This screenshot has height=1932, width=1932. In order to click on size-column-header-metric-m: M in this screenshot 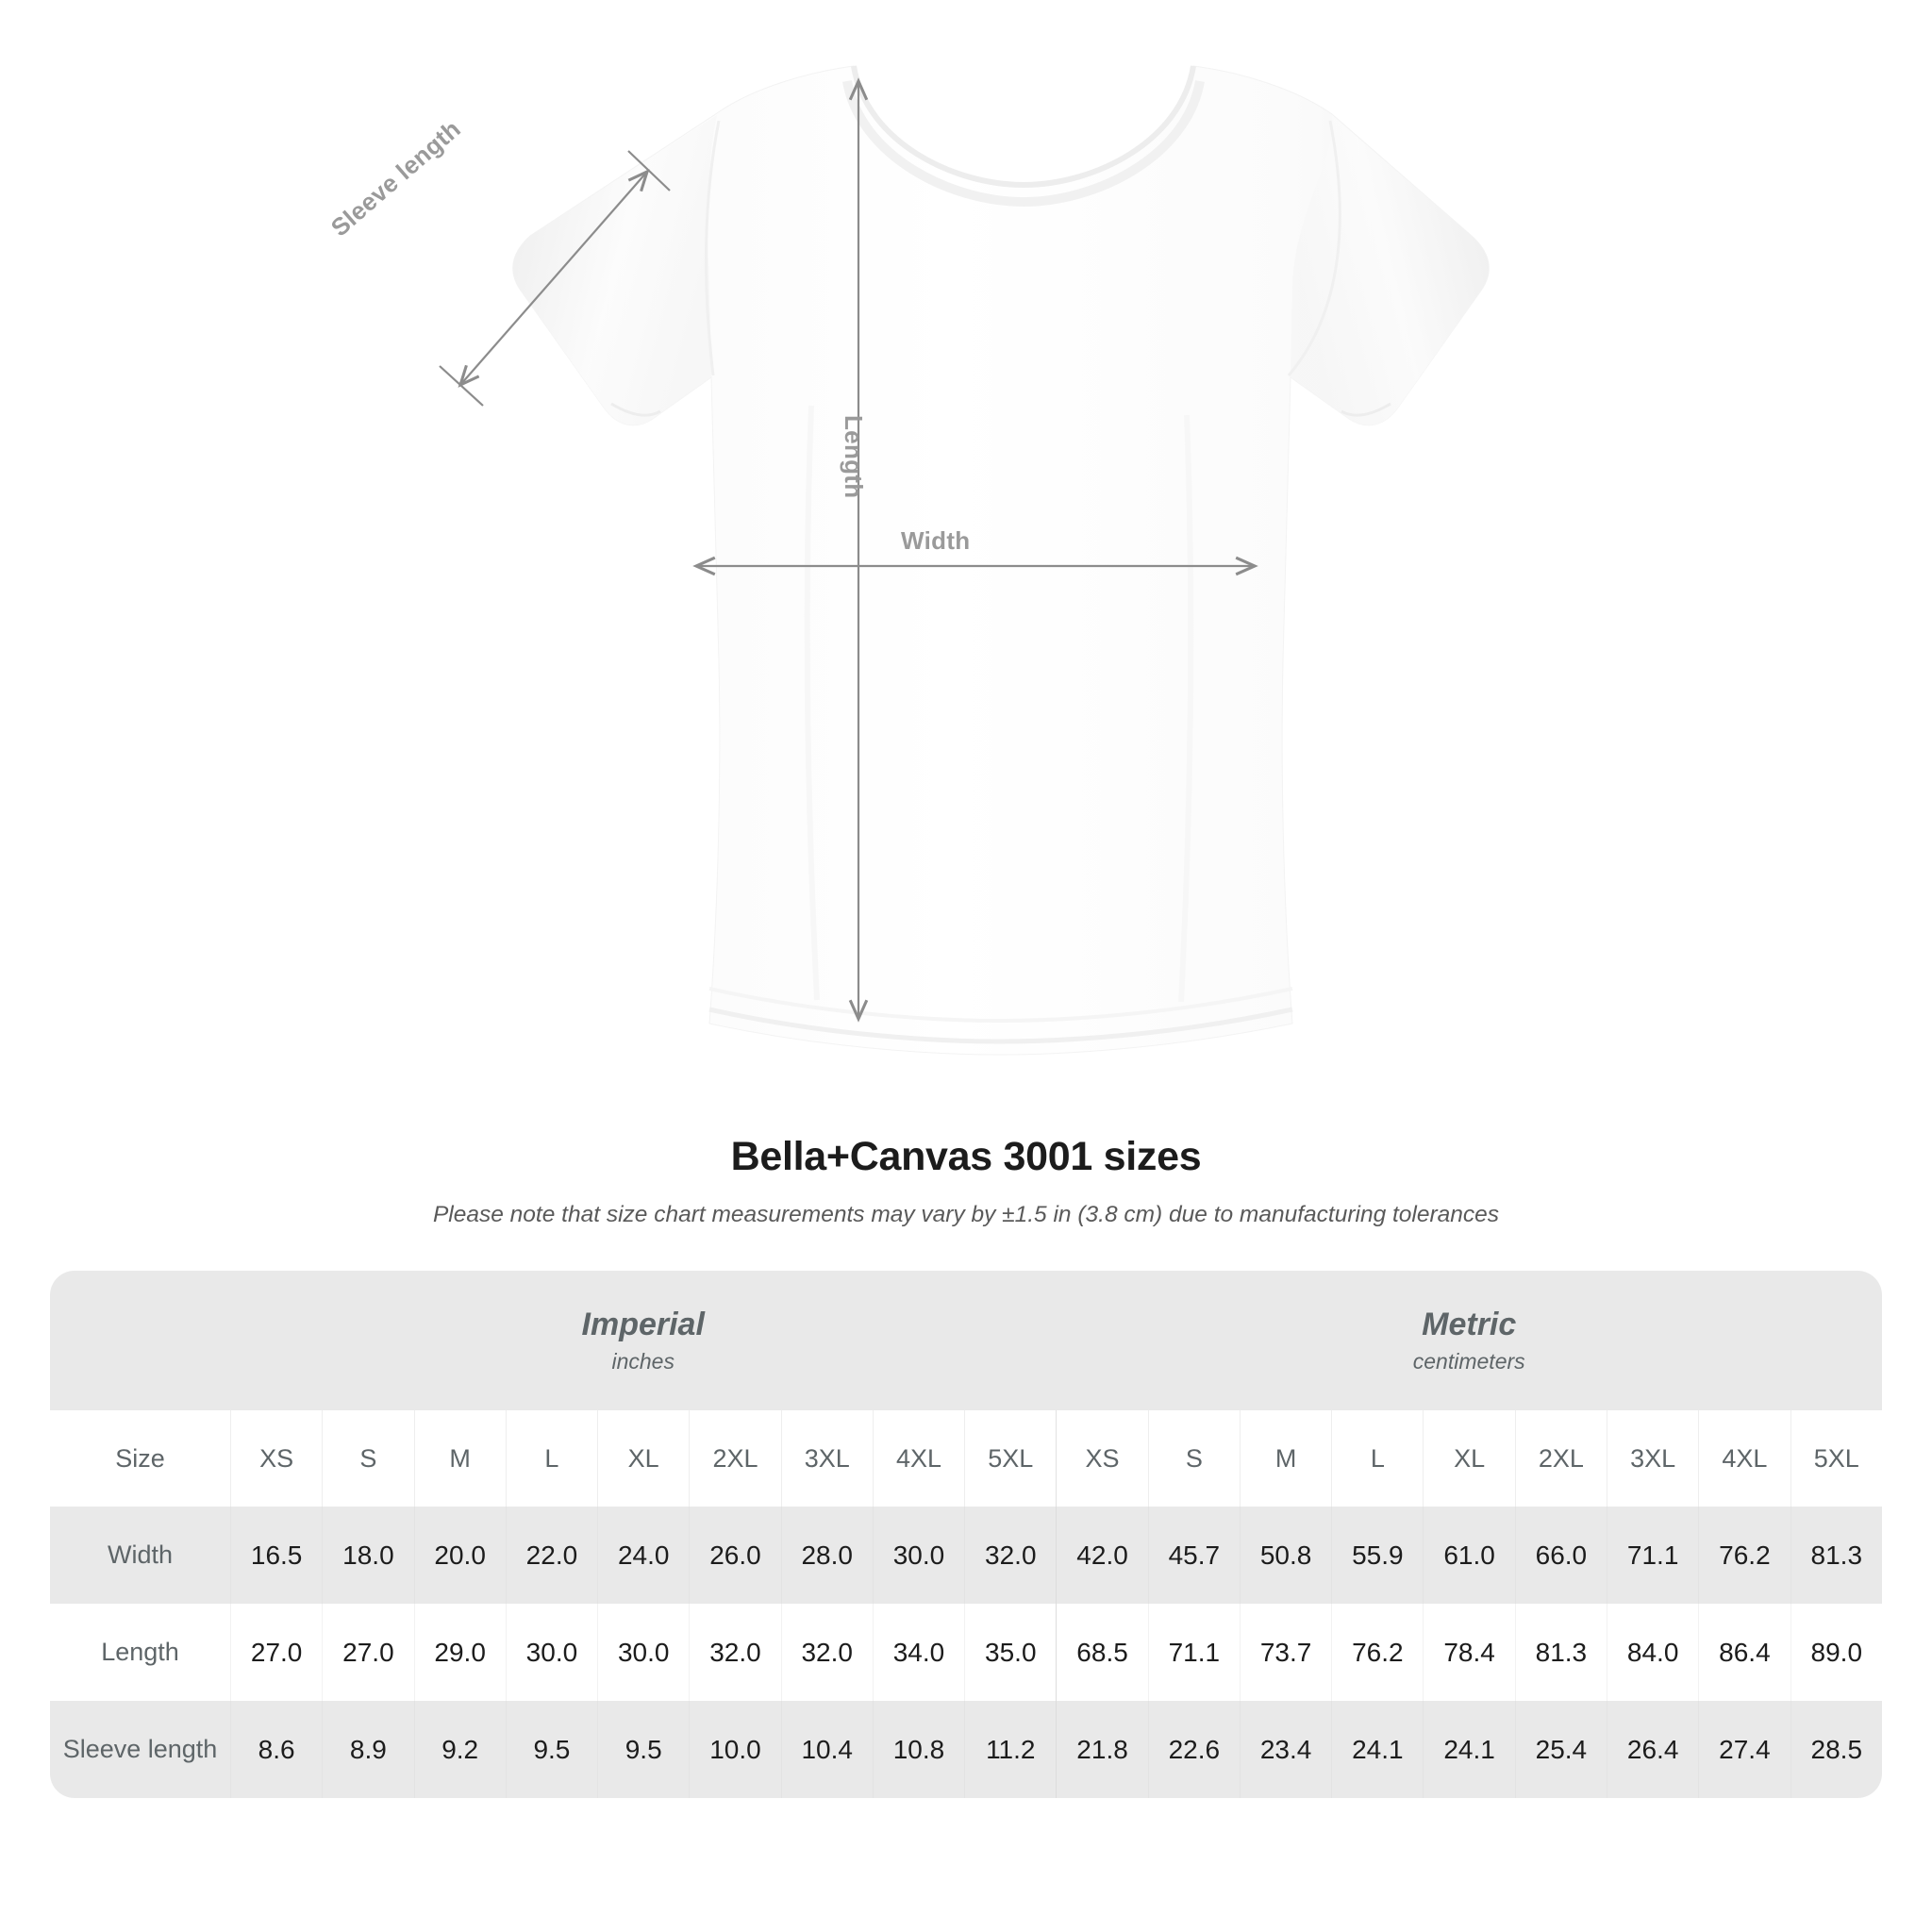, I will do `click(1285, 1459)`.